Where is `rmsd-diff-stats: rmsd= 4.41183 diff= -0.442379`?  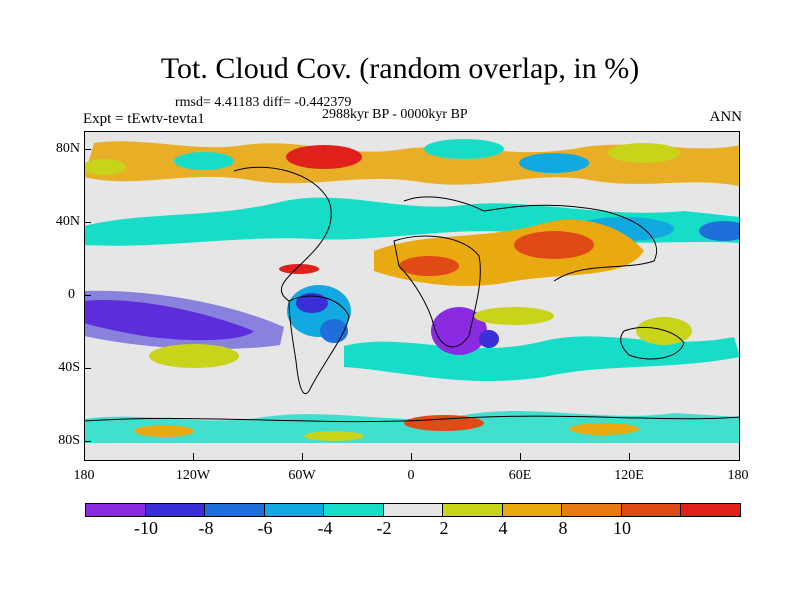
rmsd-diff-stats: rmsd= 4.41183 diff= -0.442379 is located at coordinates (263, 102).